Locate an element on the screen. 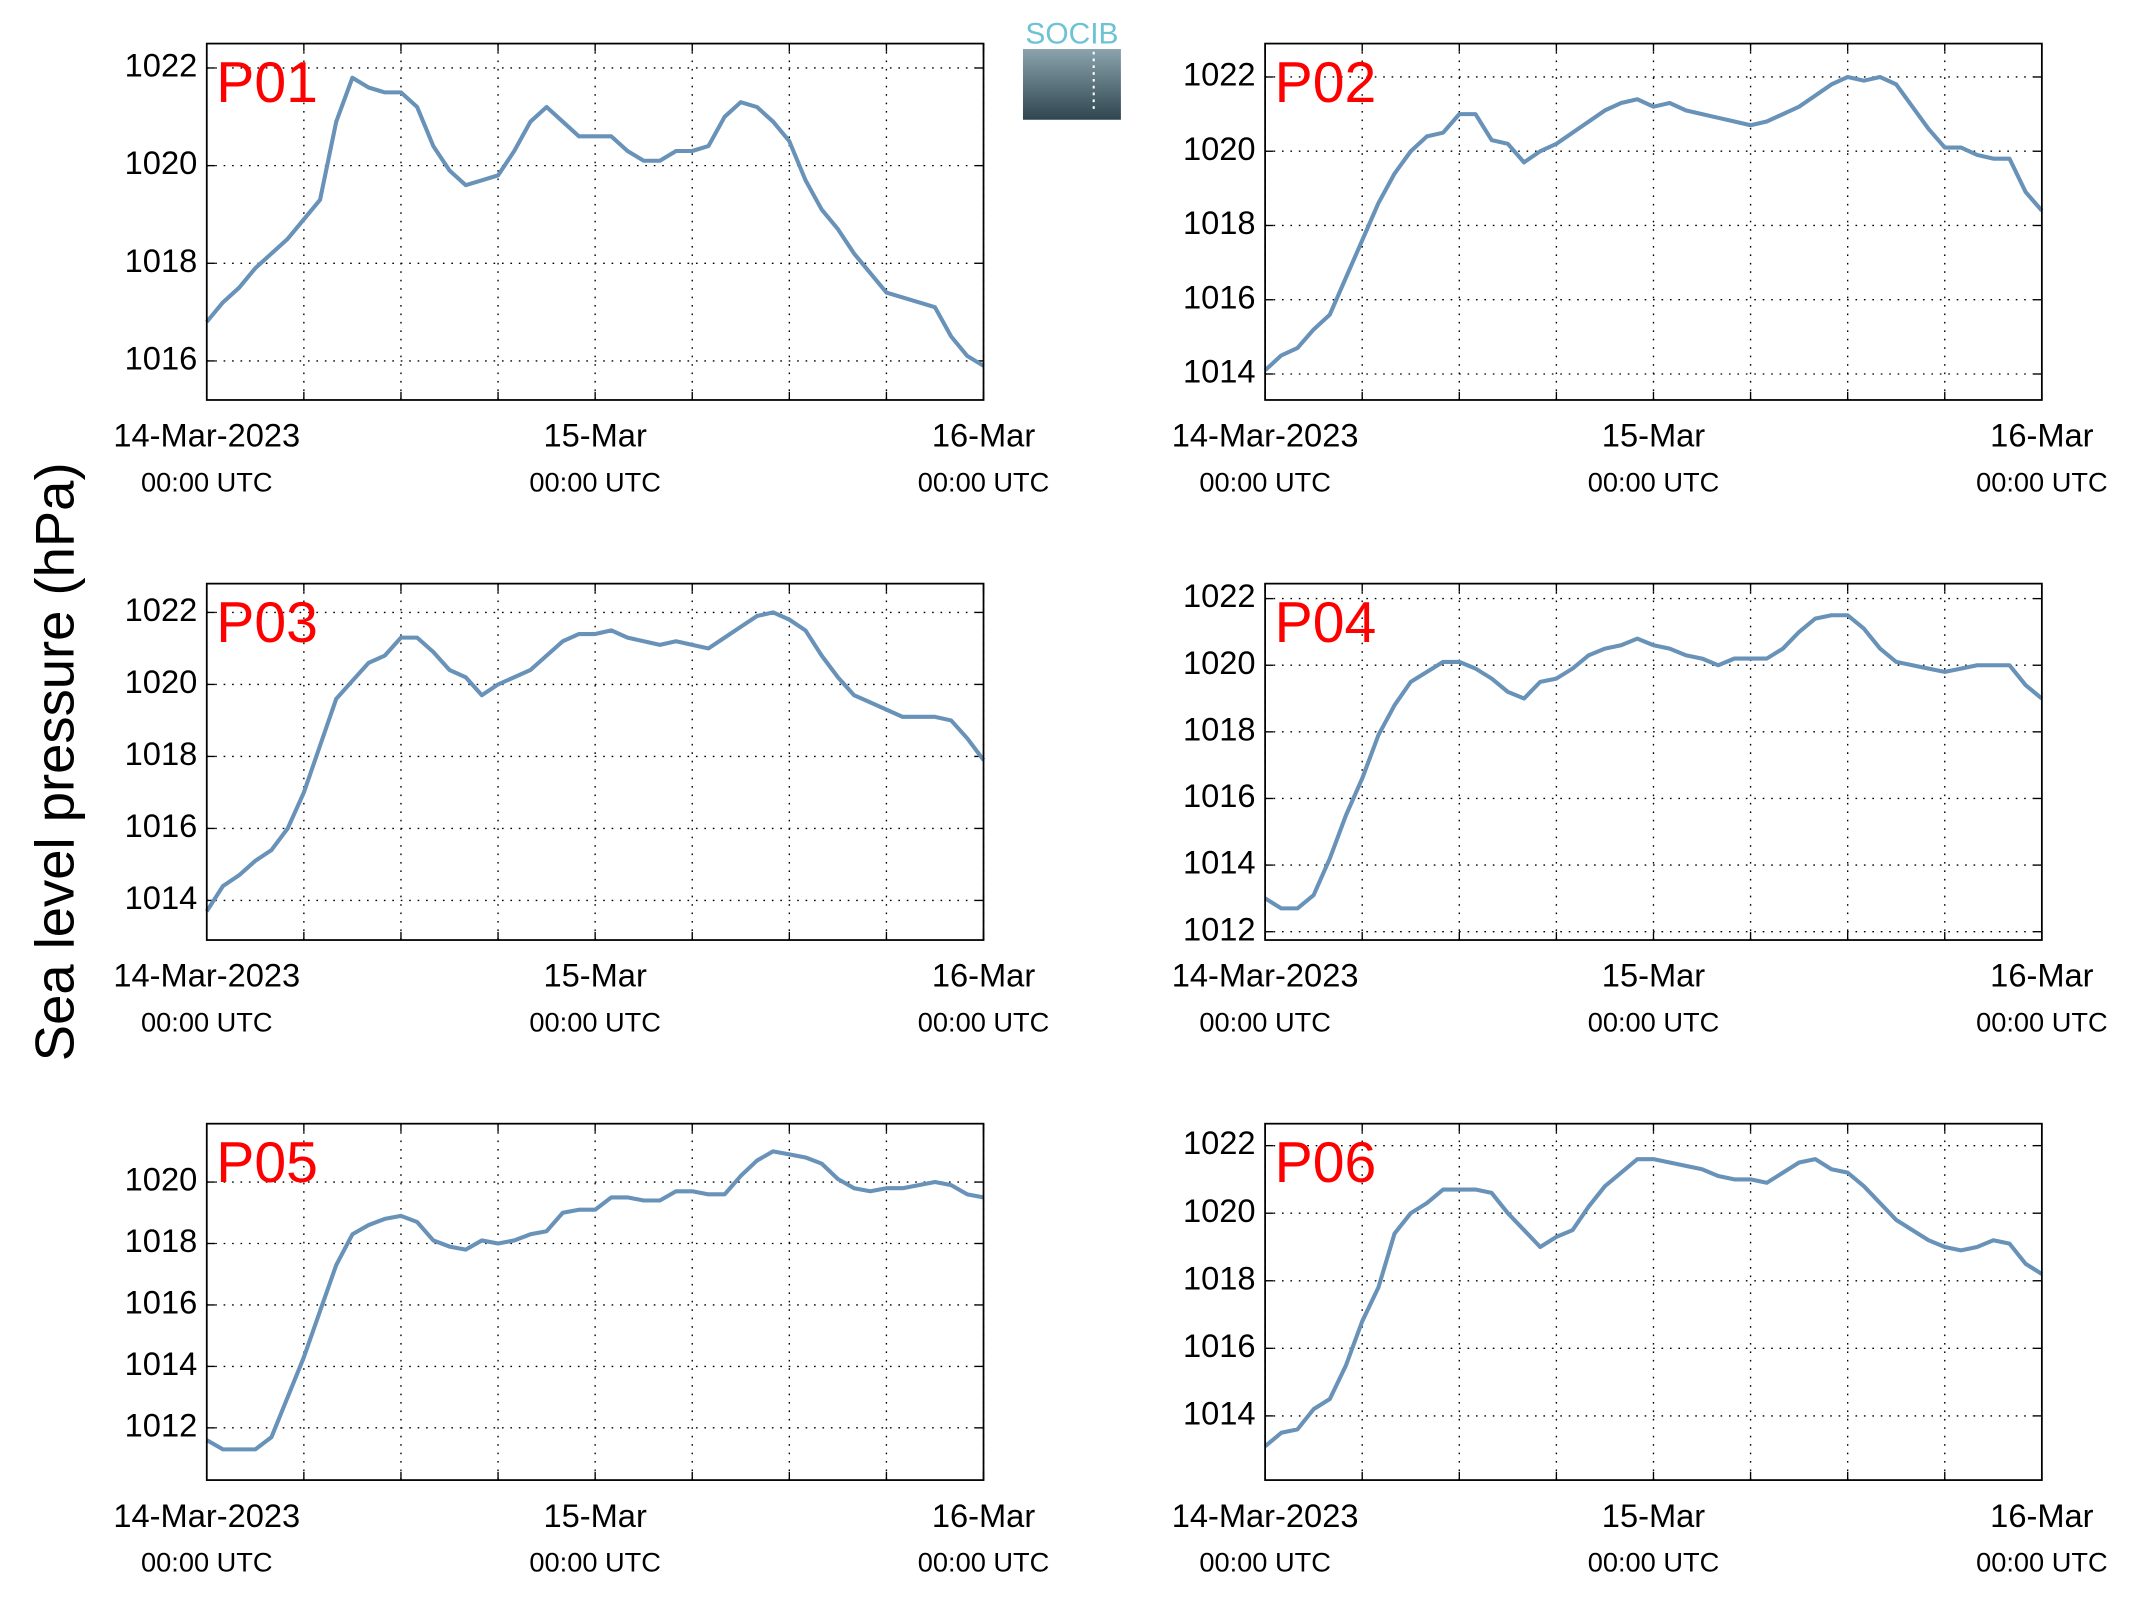 The width and height of the screenshot is (2133, 1608). logo: SOCIB is located at coordinates (1071, 69).